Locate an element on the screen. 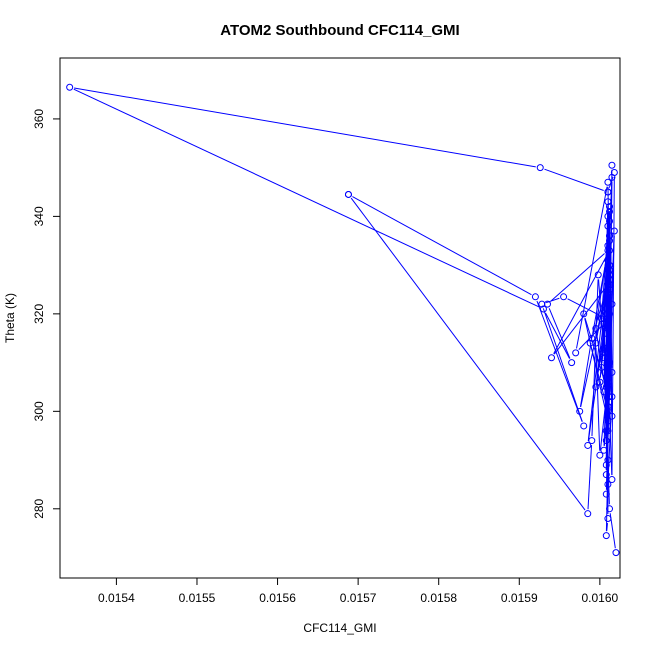 Image resolution: width=650 pixels, height=650 pixels. x-tick-label: 0.0159 is located at coordinates (519, 598).